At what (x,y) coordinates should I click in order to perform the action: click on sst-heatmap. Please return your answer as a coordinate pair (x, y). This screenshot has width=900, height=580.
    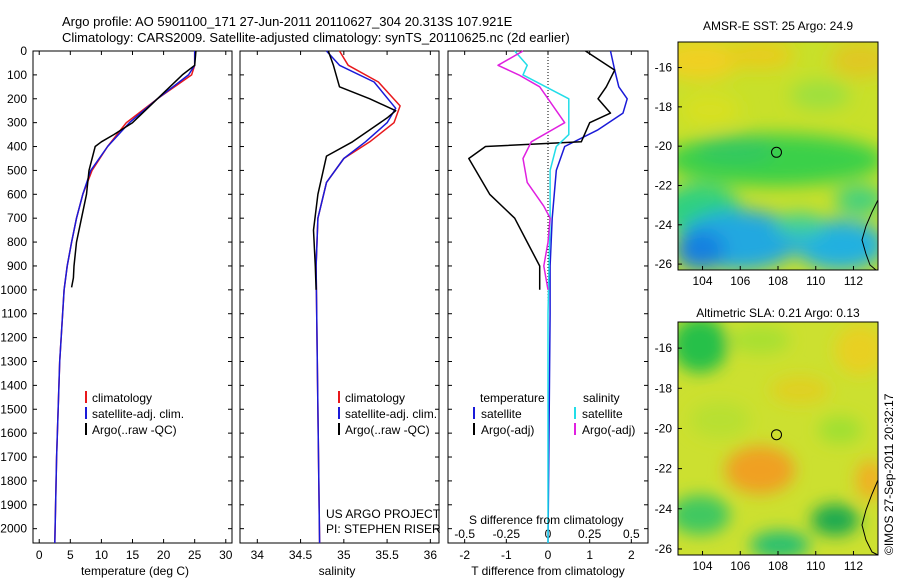
    Looking at the image, I should click on (778, 156).